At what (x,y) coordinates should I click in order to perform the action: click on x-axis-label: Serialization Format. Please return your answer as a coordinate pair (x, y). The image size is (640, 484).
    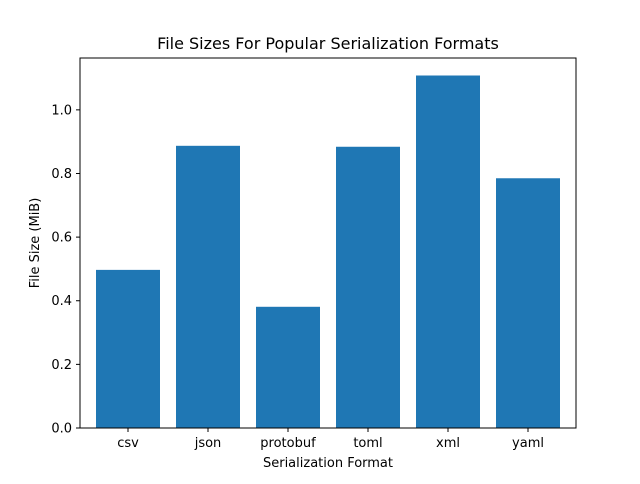
    Looking at the image, I should click on (328, 463).